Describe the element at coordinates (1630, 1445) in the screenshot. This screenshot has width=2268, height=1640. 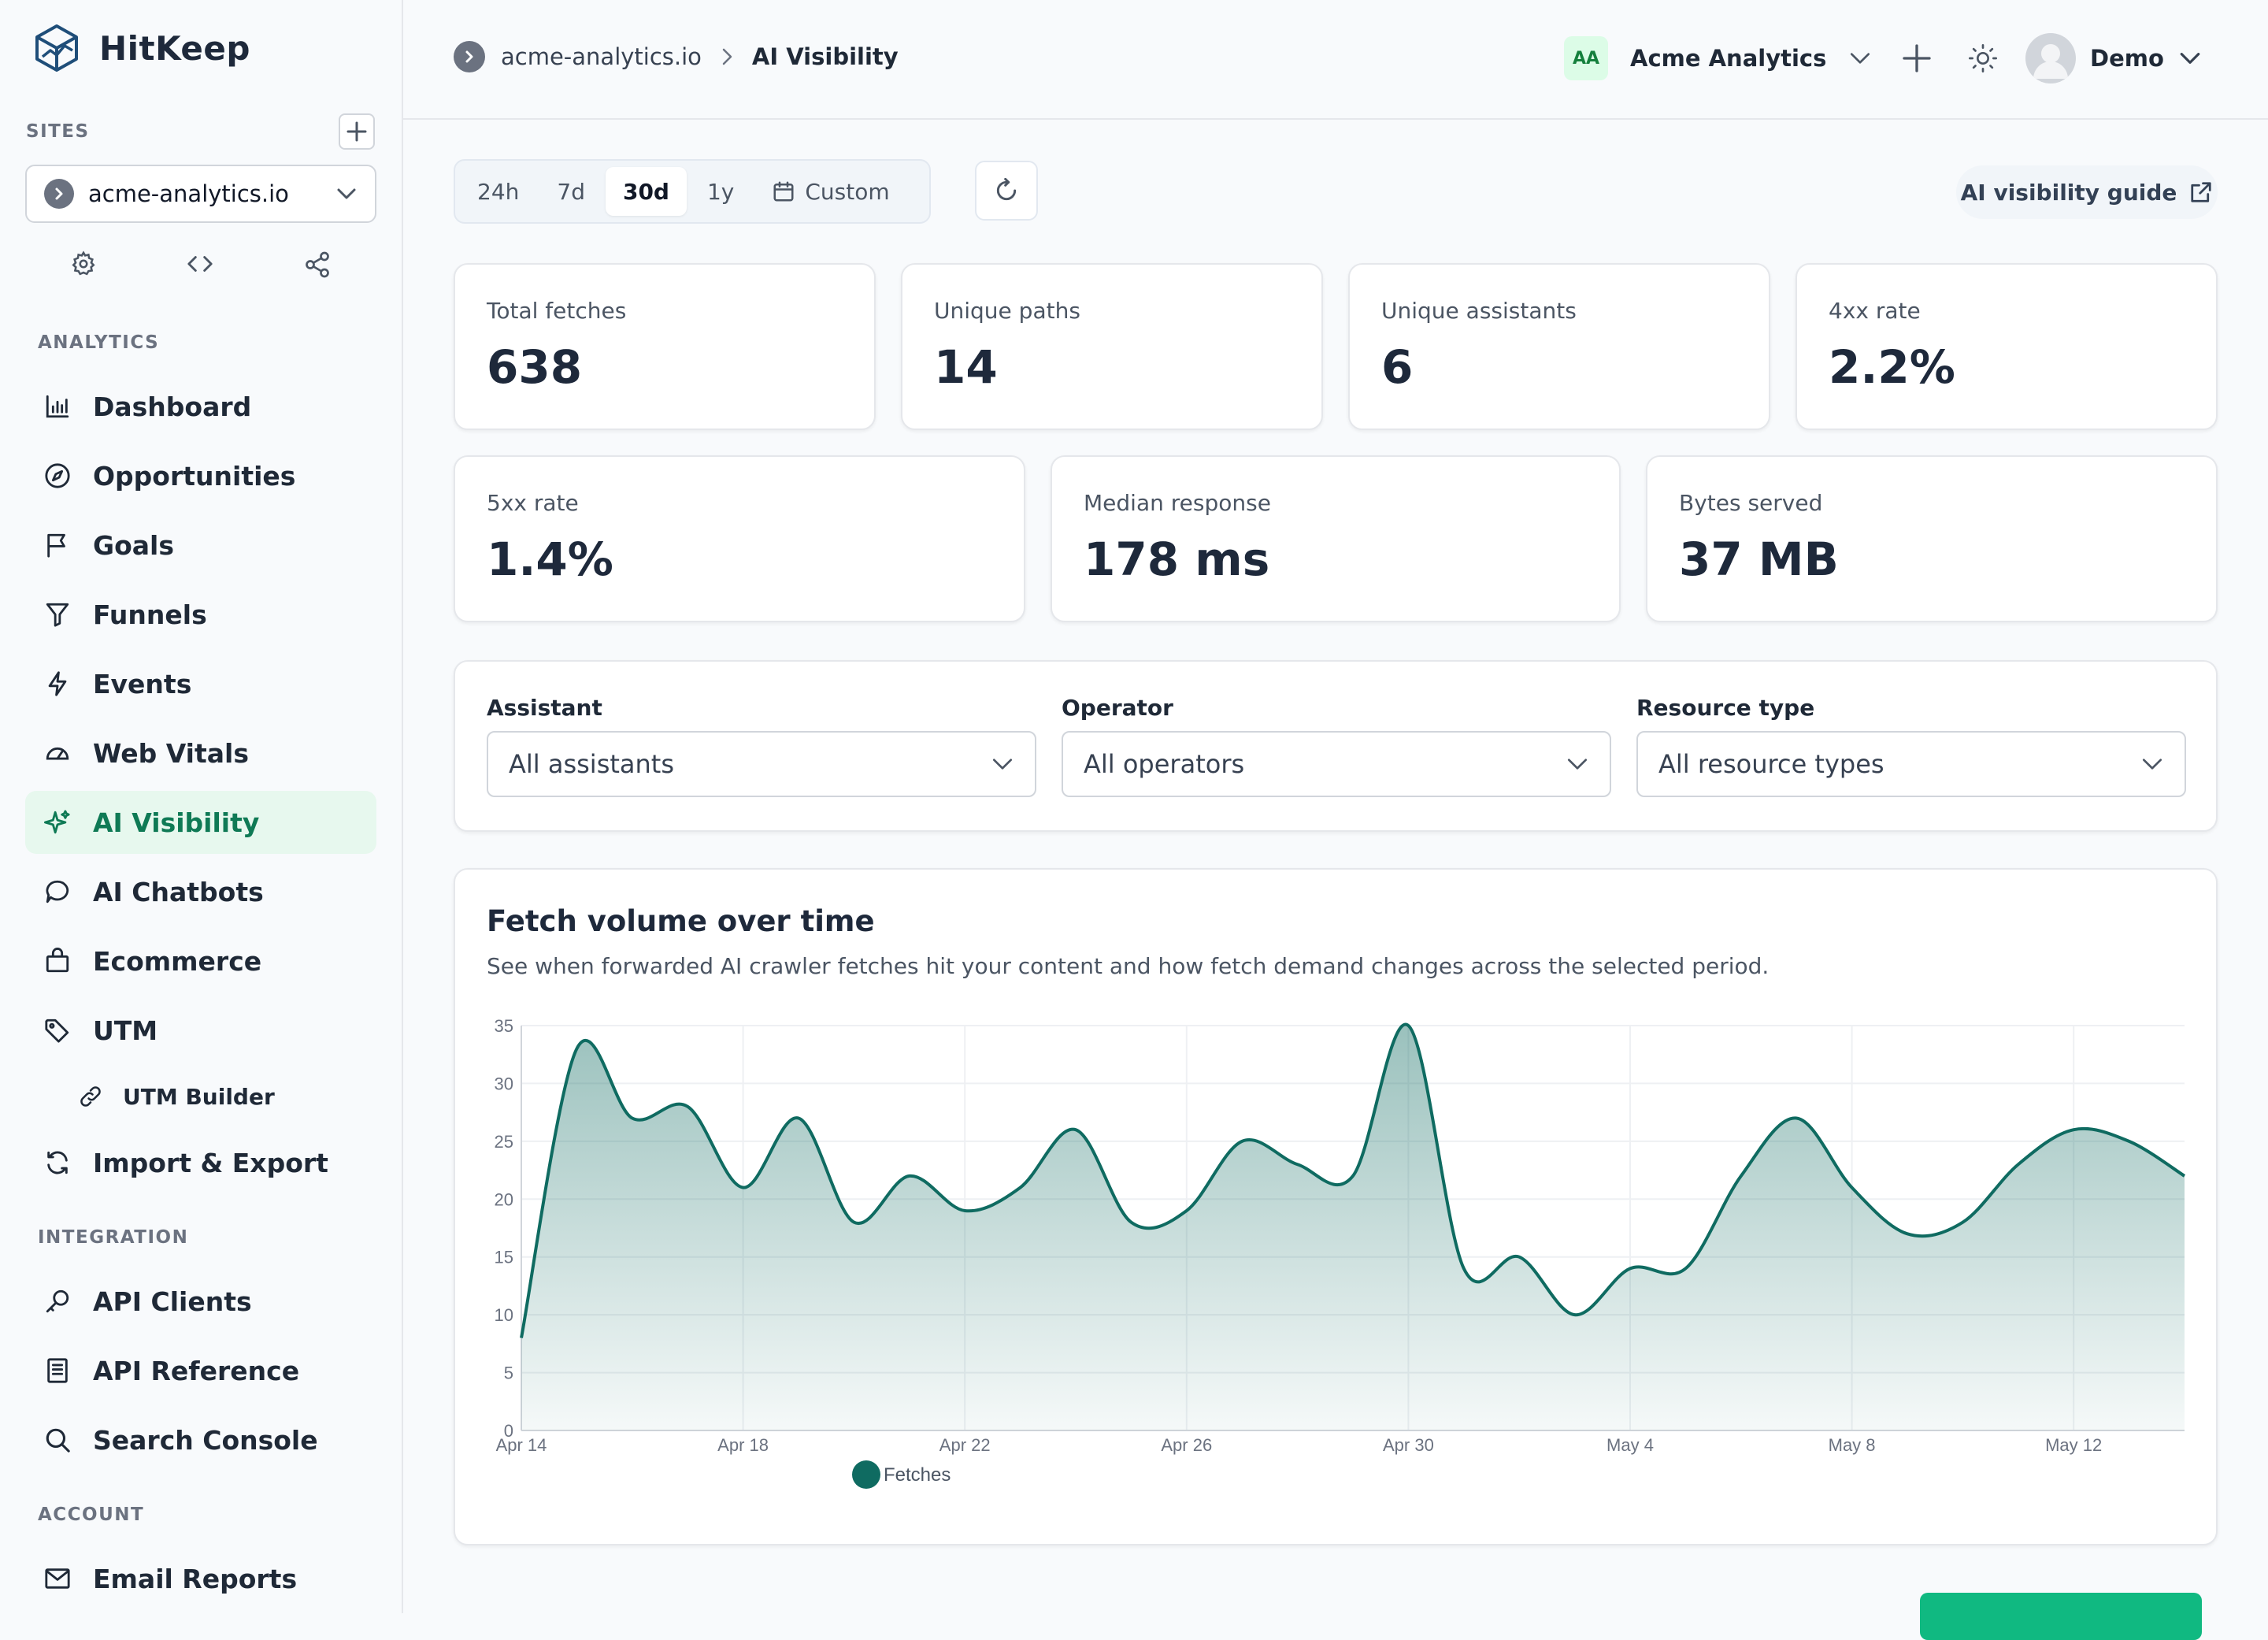
I see `x-tick-label: May 4` at that location.